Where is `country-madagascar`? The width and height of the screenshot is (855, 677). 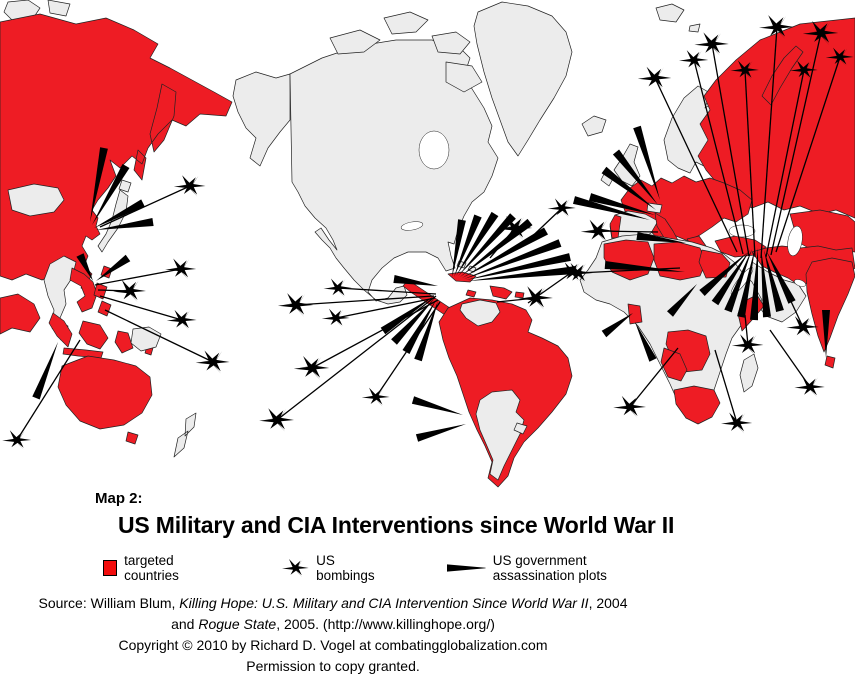
country-madagascar is located at coordinates (749, 373).